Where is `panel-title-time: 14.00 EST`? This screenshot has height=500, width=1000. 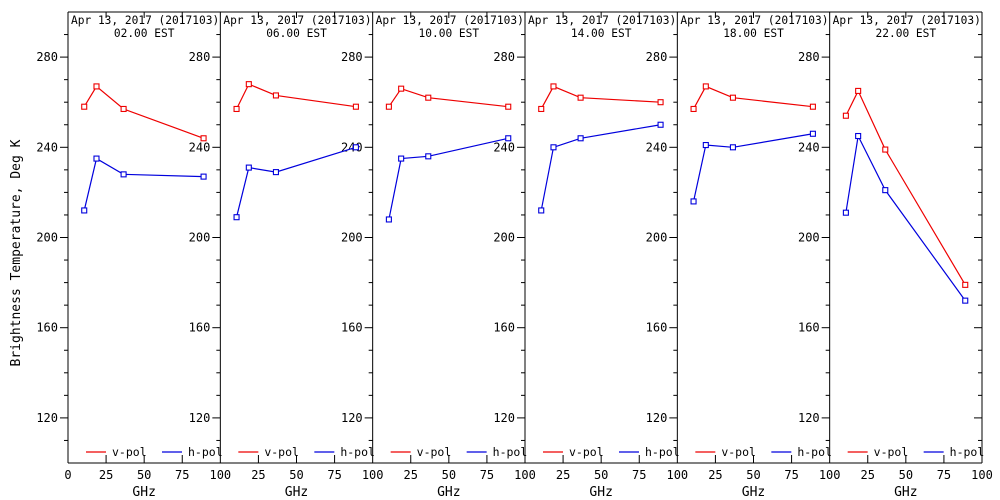
panel-title-time: 14.00 EST is located at coordinates (601, 33).